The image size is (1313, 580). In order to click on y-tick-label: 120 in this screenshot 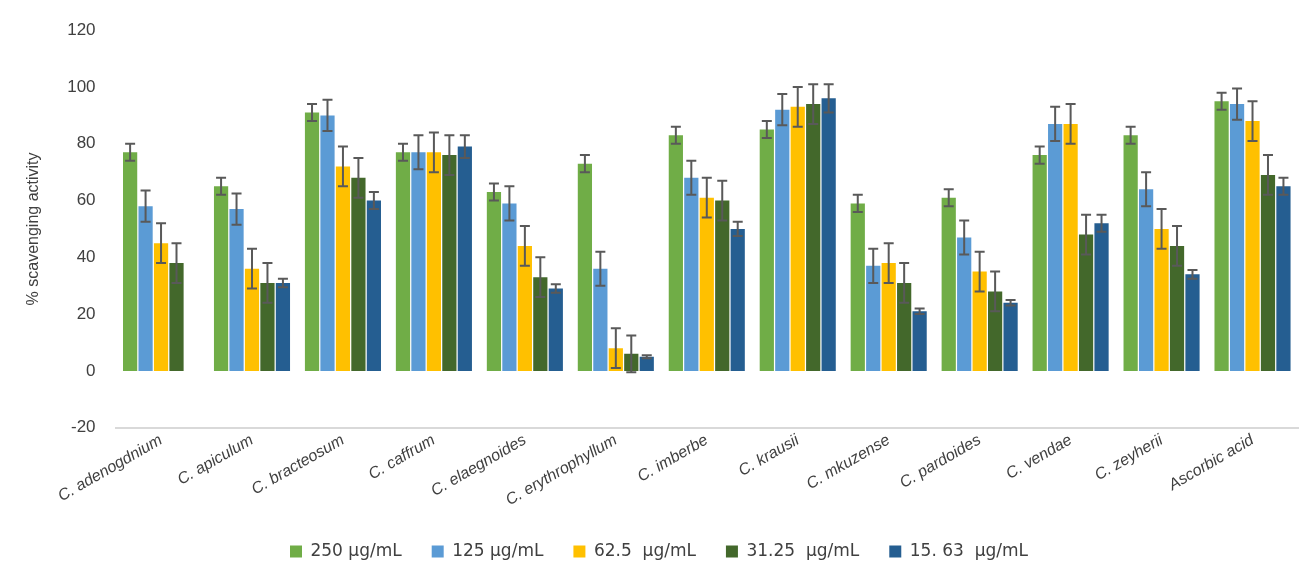, I will do `click(81, 29)`.